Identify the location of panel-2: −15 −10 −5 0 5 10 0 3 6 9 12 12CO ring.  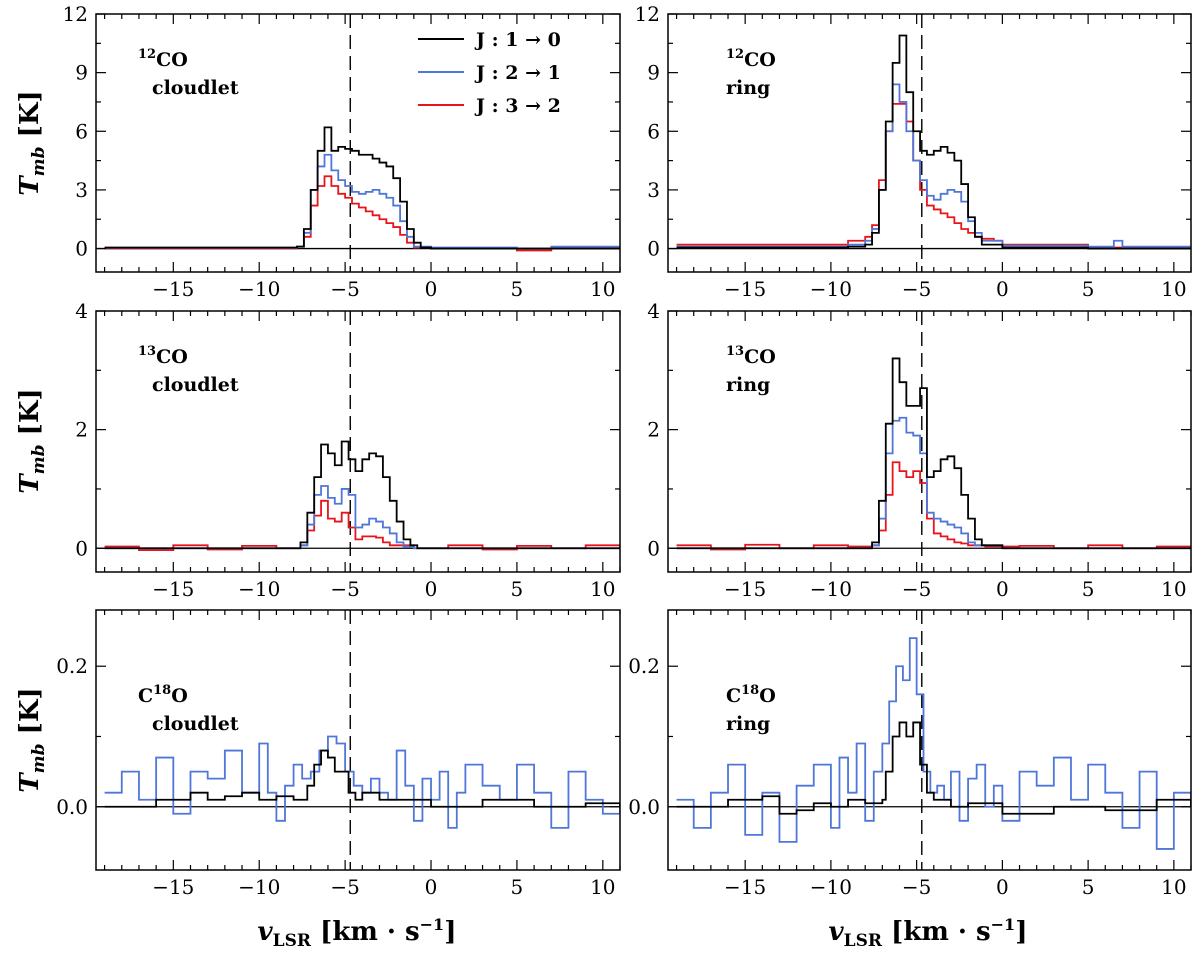
(913, 151).